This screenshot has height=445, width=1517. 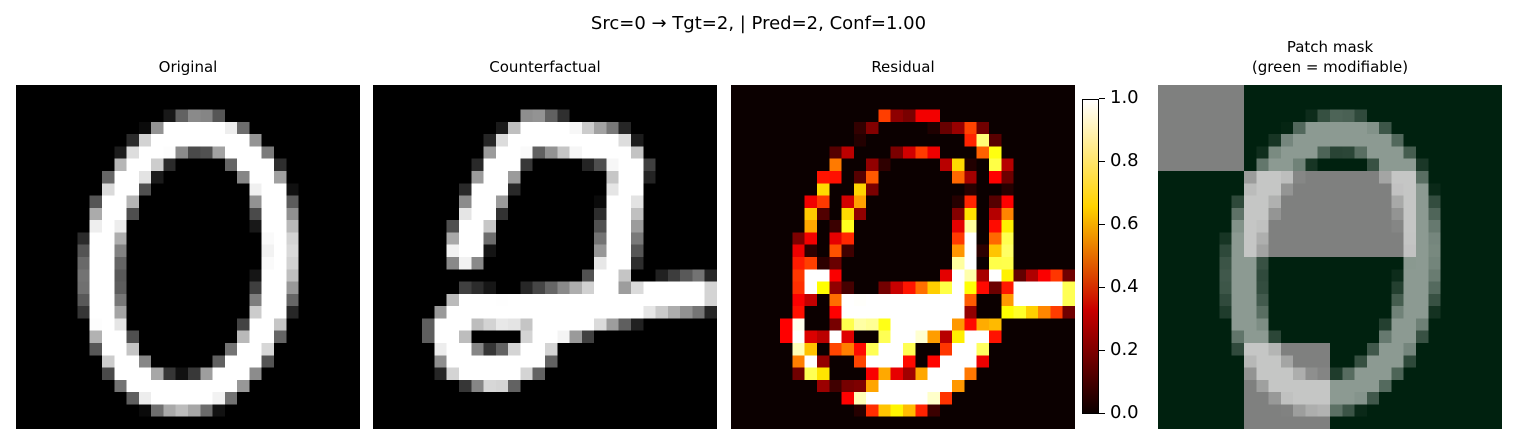 What do you see at coordinates (1124, 286) in the screenshot?
I see `colorbar-tick-label: 0.4` at bounding box center [1124, 286].